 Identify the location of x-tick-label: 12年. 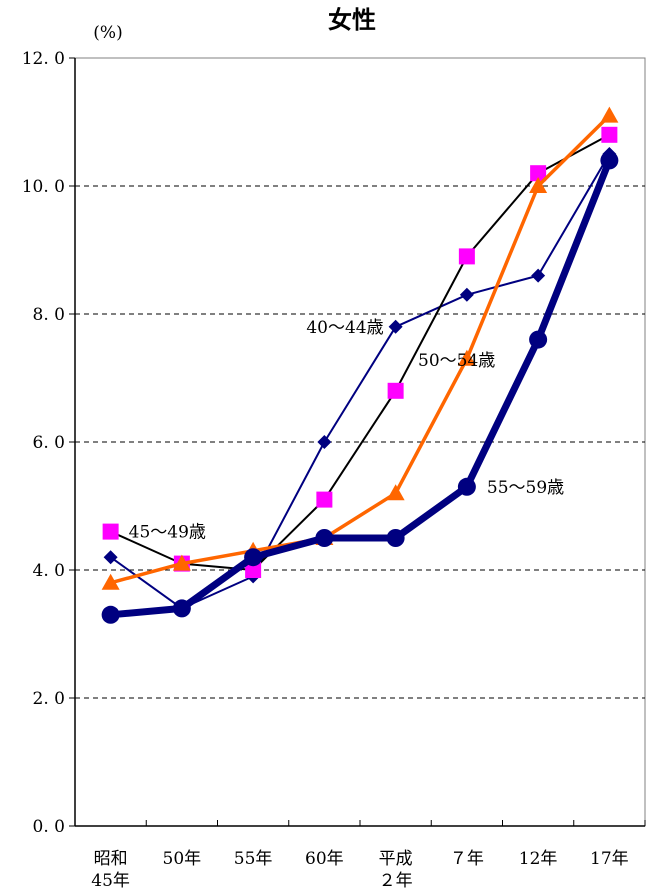
(538, 859).